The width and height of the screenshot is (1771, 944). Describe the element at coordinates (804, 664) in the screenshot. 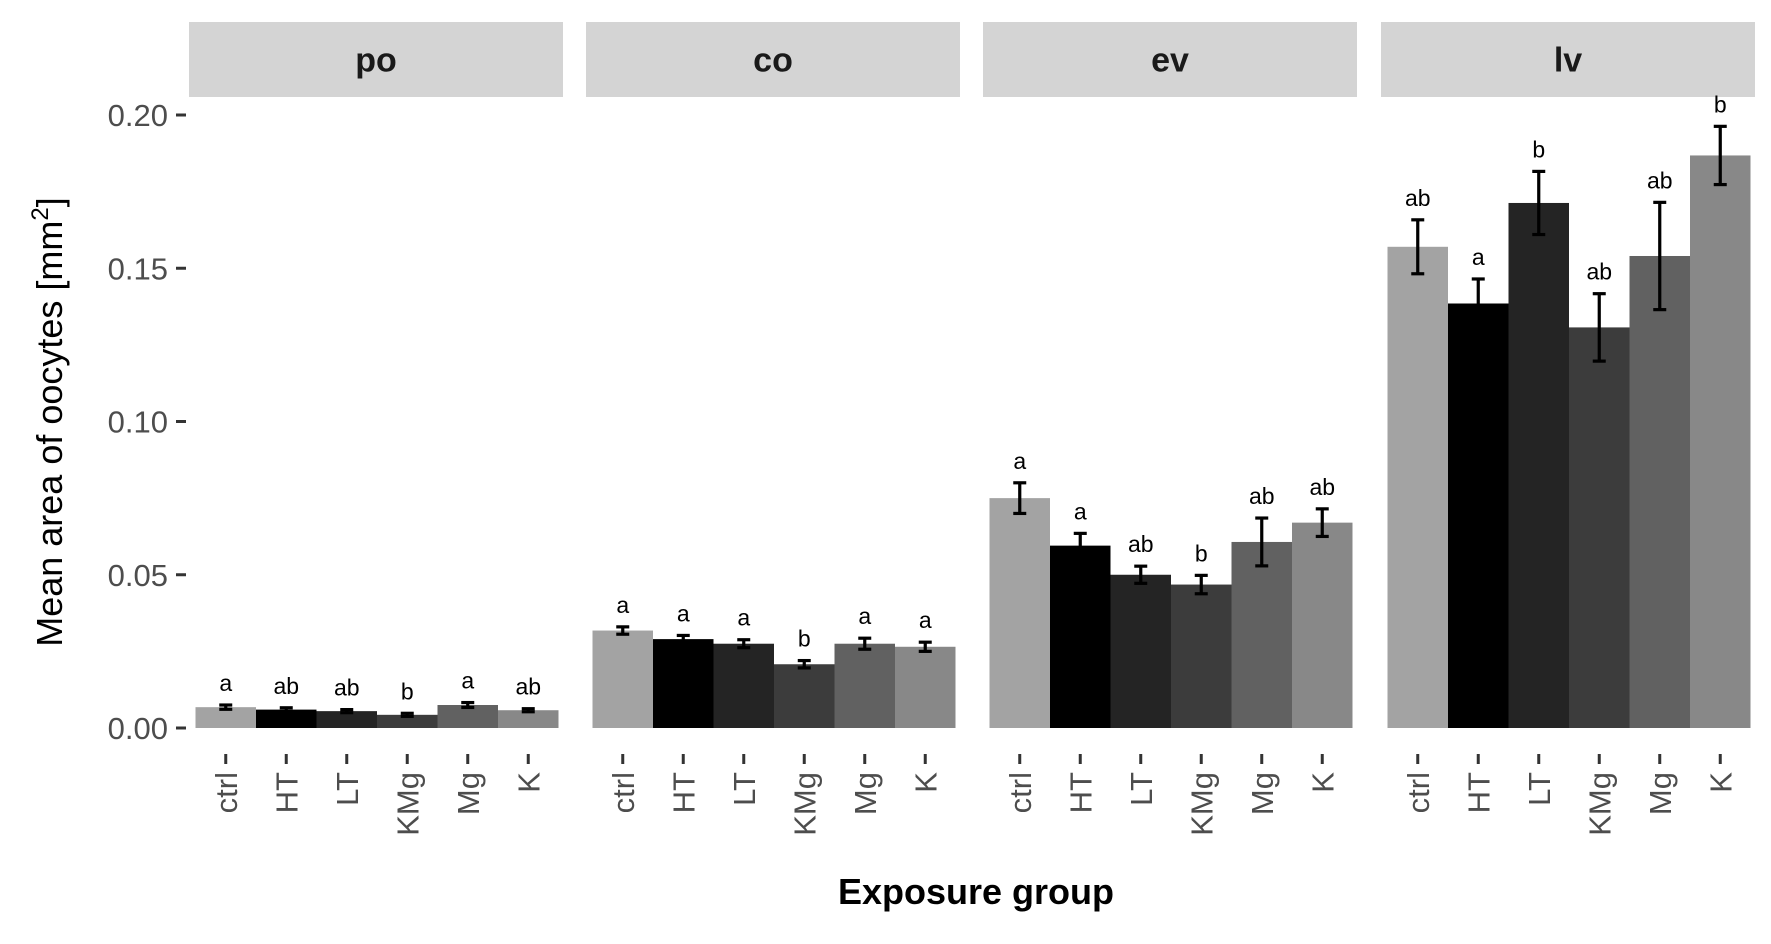

I see `error-bar-co-KMg` at that location.